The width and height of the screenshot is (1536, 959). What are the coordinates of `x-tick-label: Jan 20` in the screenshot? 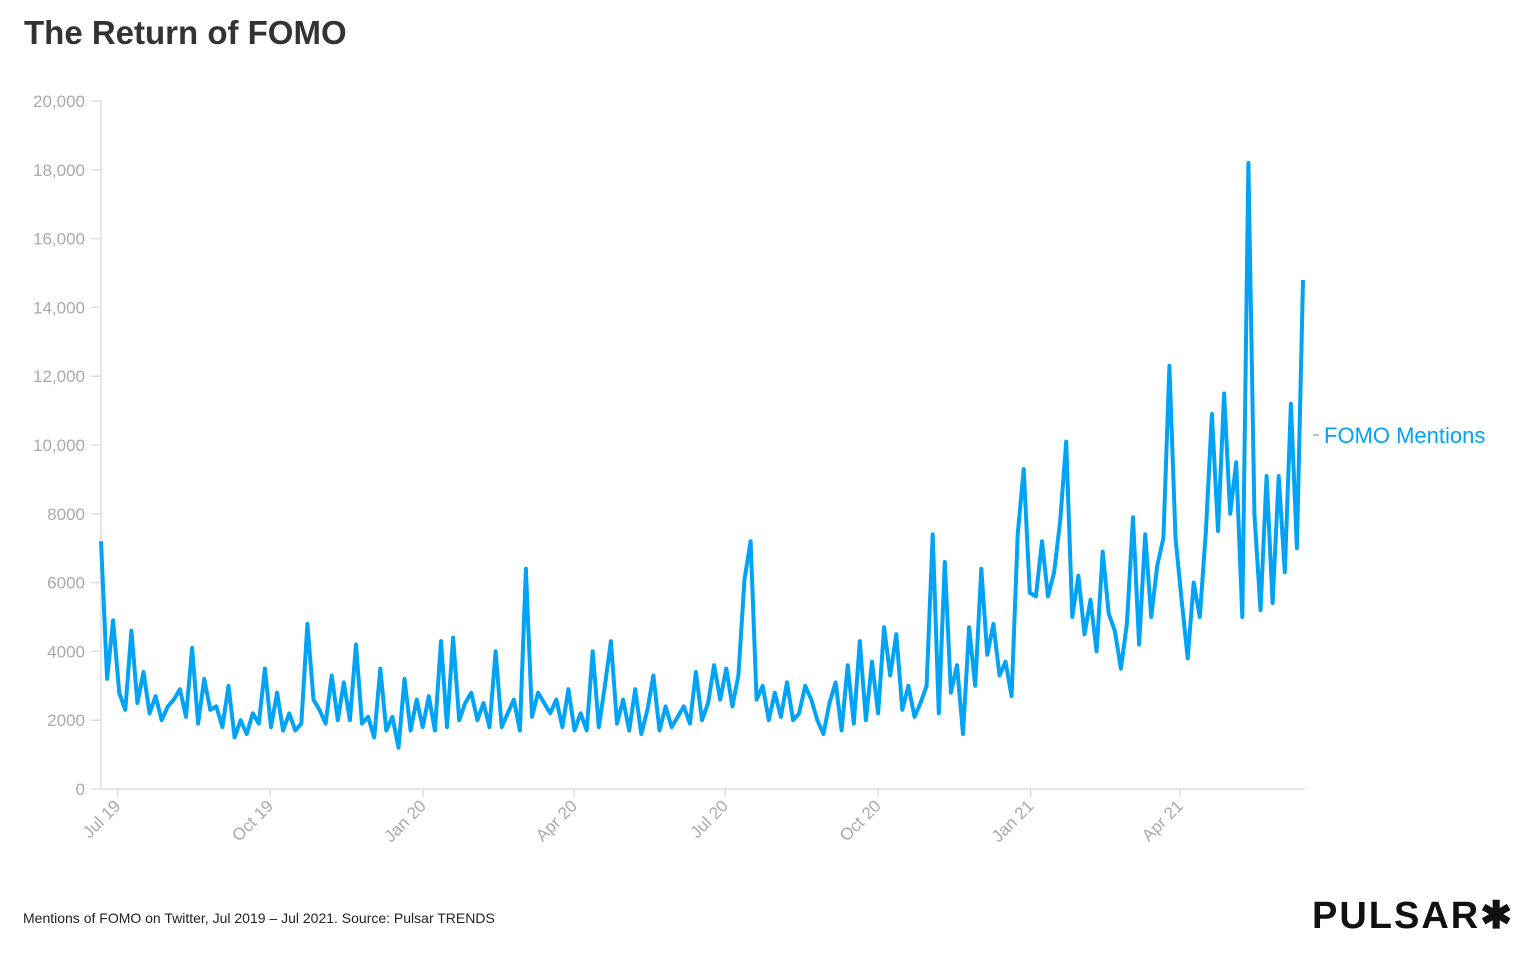 It's located at (405, 821).